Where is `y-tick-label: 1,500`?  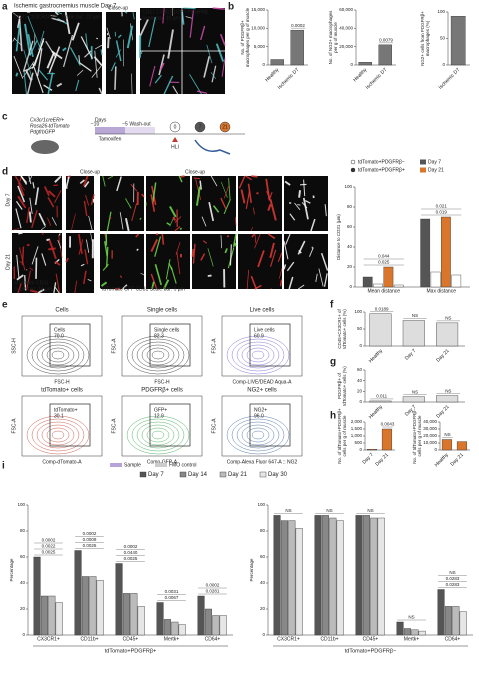
y-tick-label: 1,500 is located at coordinates (357, 428).